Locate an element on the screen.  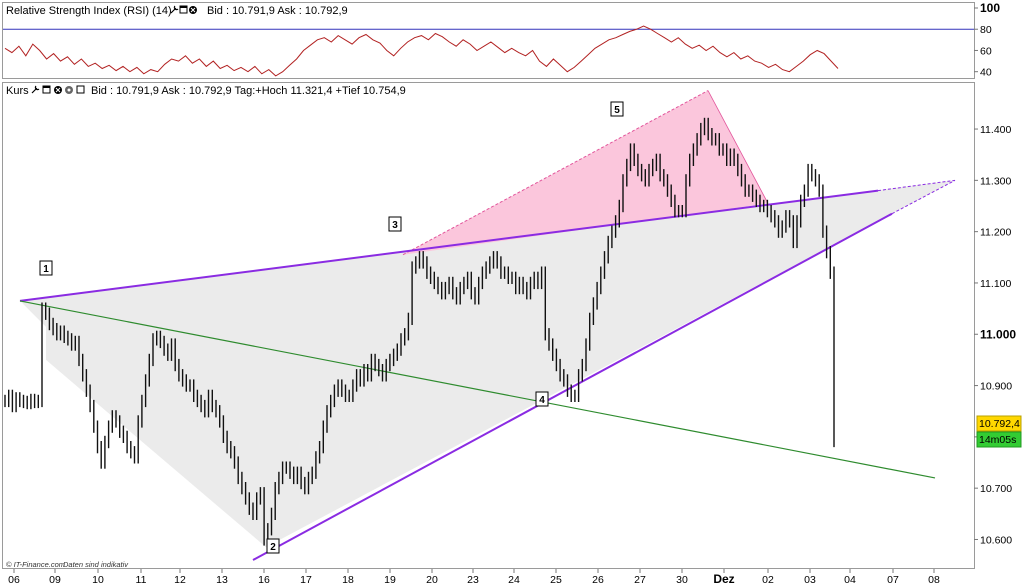
wave-label: 2 is located at coordinates (273, 547).